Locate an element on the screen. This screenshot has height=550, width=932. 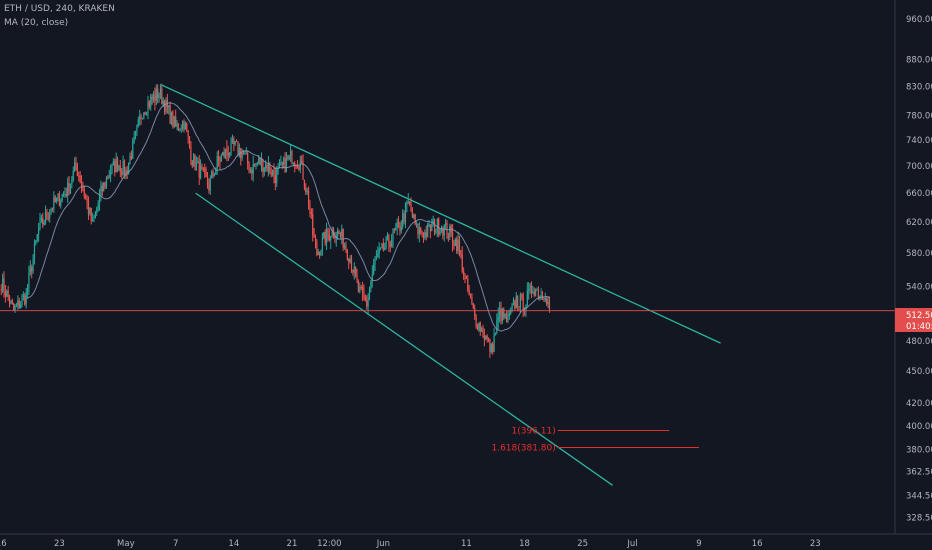
time-tick-label: Jul is located at coordinates (631, 544).